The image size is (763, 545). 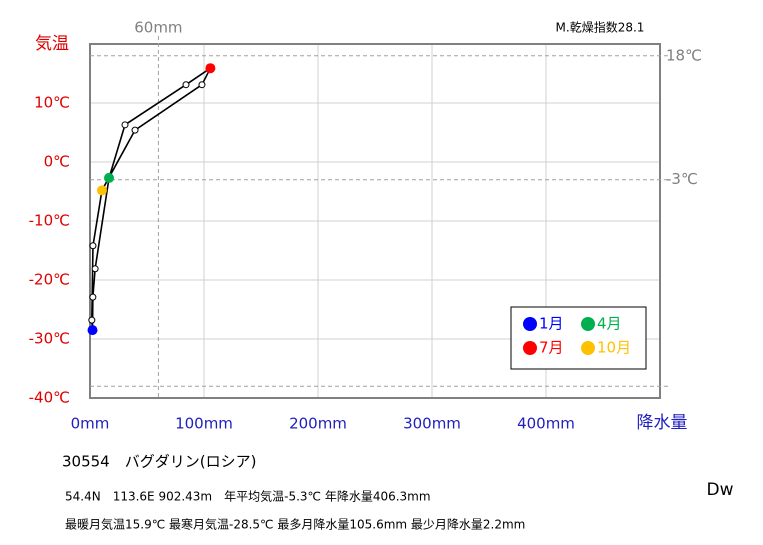 I want to click on x-tick-label: 100mm, so click(x=204, y=424).